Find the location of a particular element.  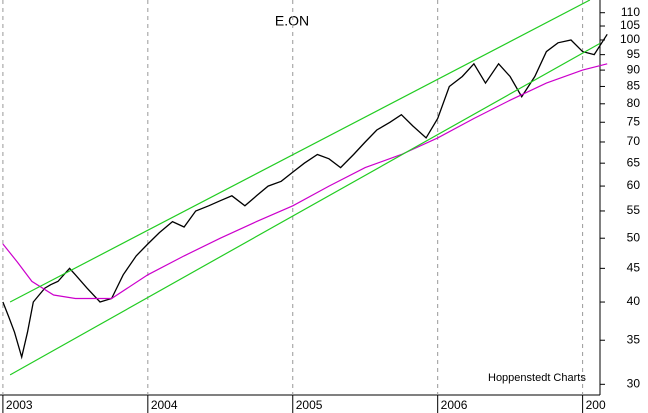

y-tick-label: 30 is located at coordinates (634, 383).